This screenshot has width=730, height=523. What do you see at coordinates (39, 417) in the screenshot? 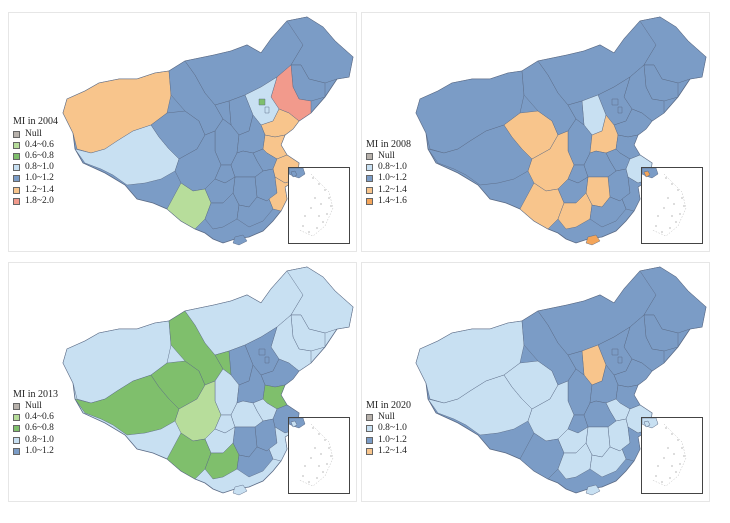
I see `legend-label: 0.4~0.6` at bounding box center [39, 417].